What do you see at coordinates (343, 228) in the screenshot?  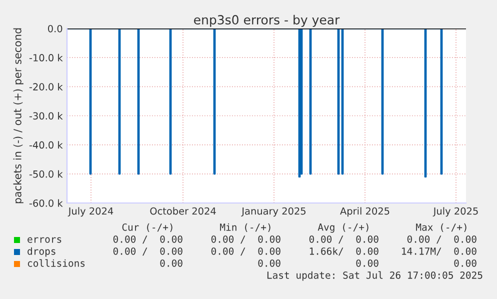 I see `text: Avg (-/+)` at bounding box center [343, 228].